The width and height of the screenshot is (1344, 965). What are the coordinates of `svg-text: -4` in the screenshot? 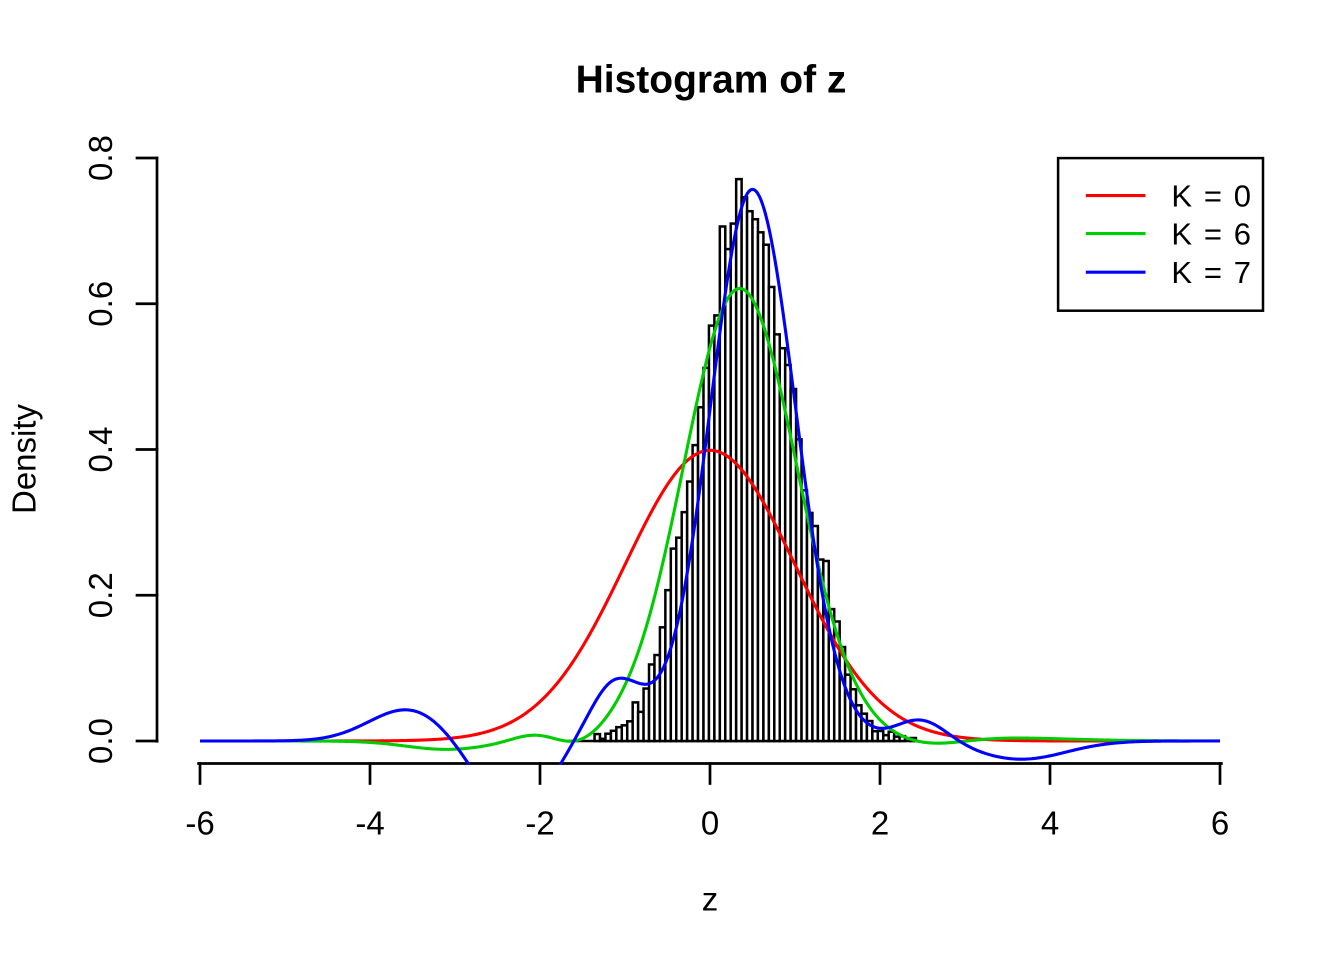 It's located at (369, 822).